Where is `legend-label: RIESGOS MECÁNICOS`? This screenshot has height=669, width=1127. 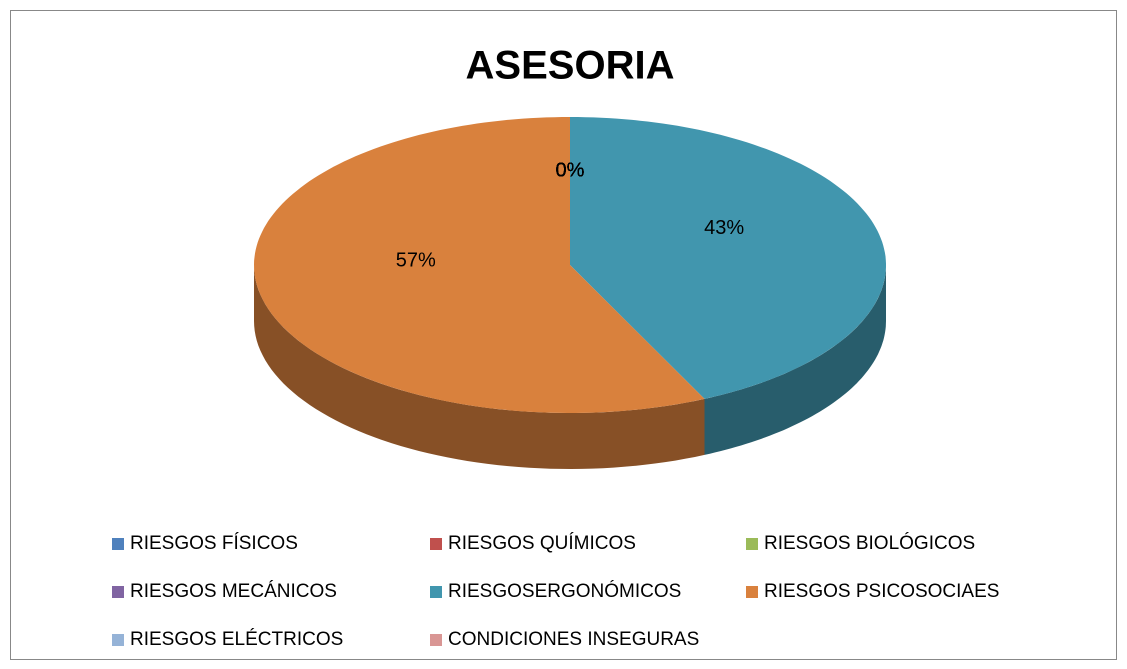 legend-label: RIESGOS MECÁNICOS is located at coordinates (233, 591).